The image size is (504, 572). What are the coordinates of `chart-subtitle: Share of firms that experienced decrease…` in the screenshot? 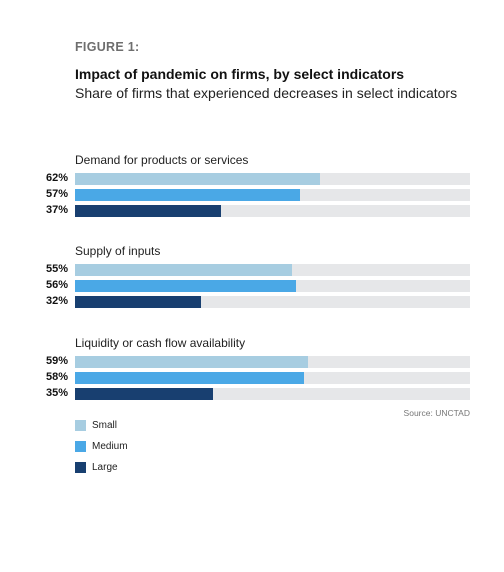 It's located at (266, 93).